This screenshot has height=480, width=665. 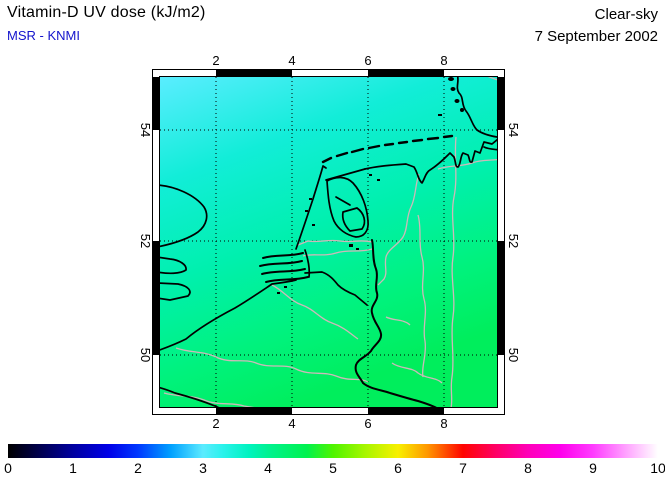 I want to click on condition-label: Clear-sky, so click(x=626, y=14).